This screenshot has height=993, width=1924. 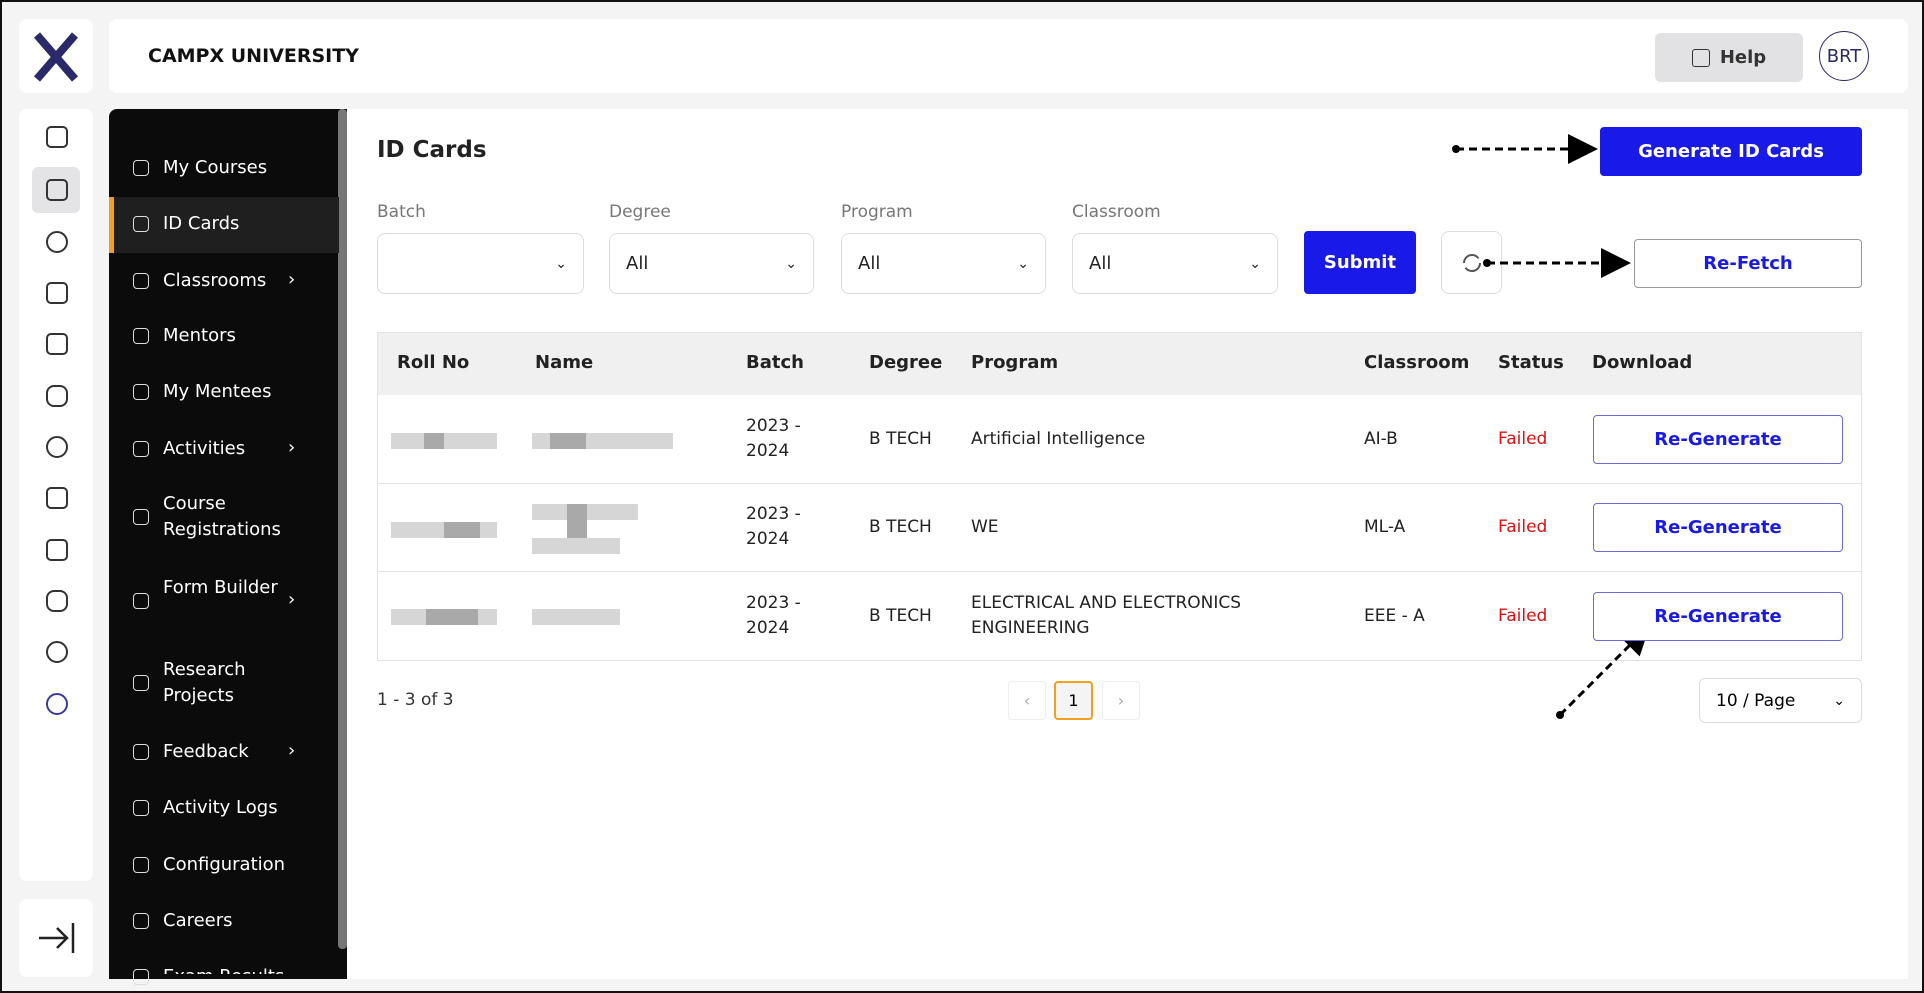 What do you see at coordinates (401, 212) in the screenshot?
I see `filter-label: Batch` at bounding box center [401, 212].